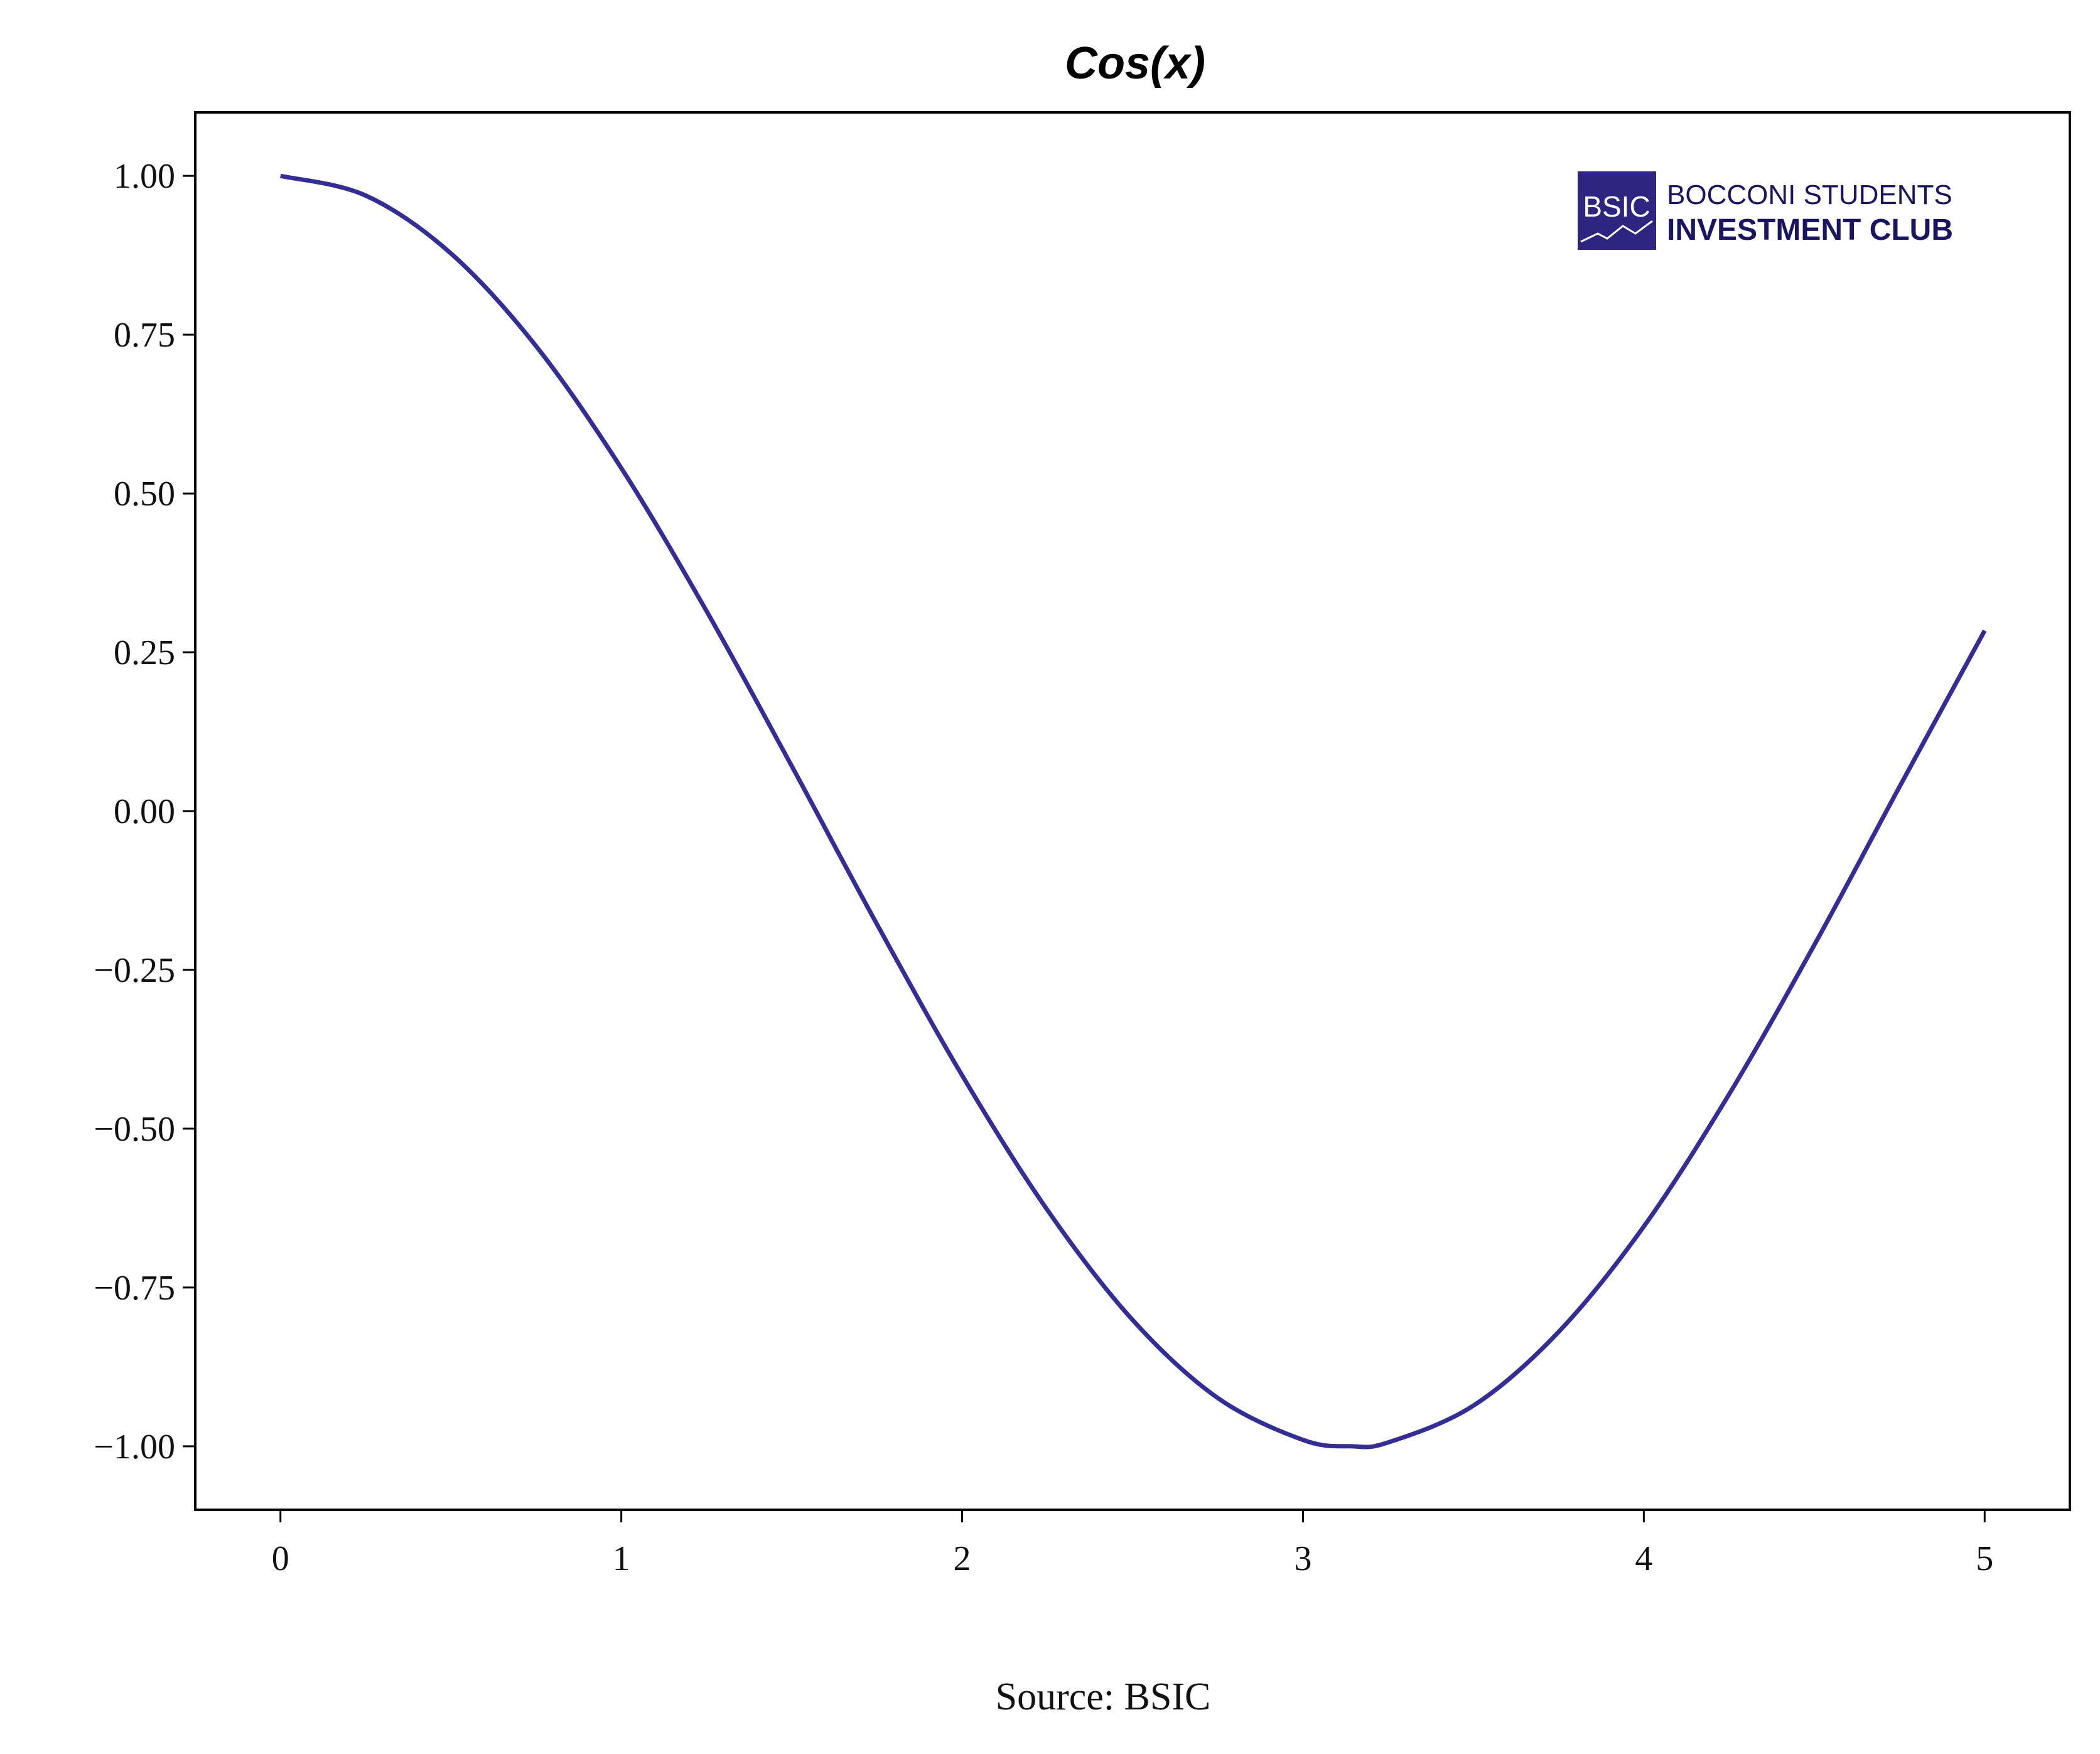 Image resolution: width=2100 pixels, height=1754 pixels. Describe the element at coordinates (1616, 231) in the screenshot. I see `logo-chart-icon` at that location.